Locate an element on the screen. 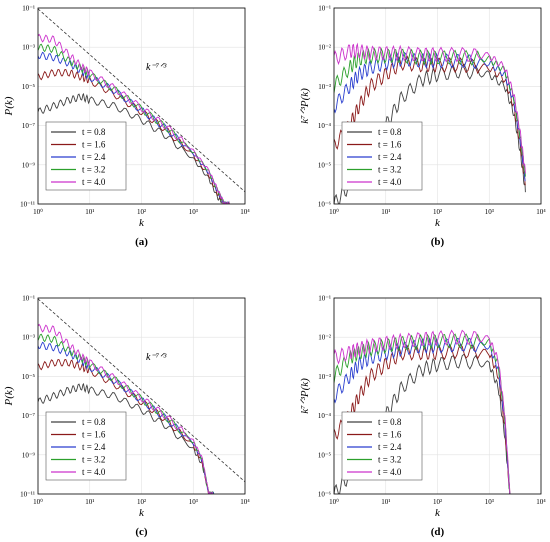 This screenshot has width=550, height=542. panel-caption: (a) is located at coordinates (141, 242).